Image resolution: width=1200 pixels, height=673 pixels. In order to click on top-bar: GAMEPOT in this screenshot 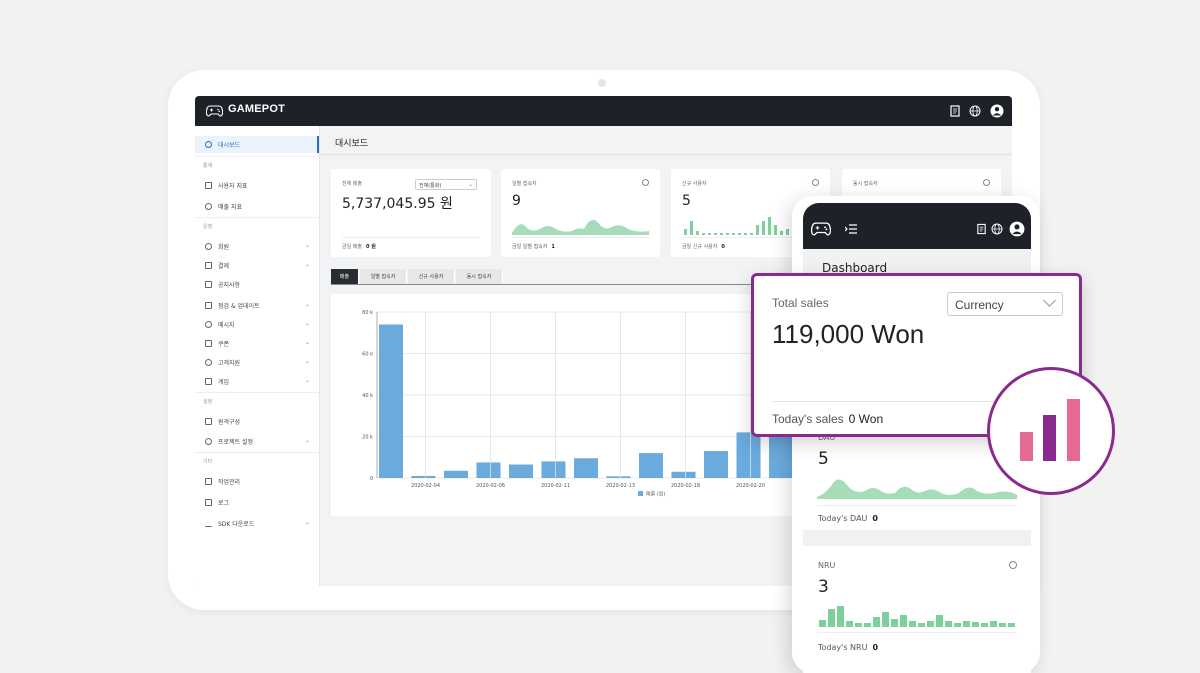, I will do `click(603, 111)`.